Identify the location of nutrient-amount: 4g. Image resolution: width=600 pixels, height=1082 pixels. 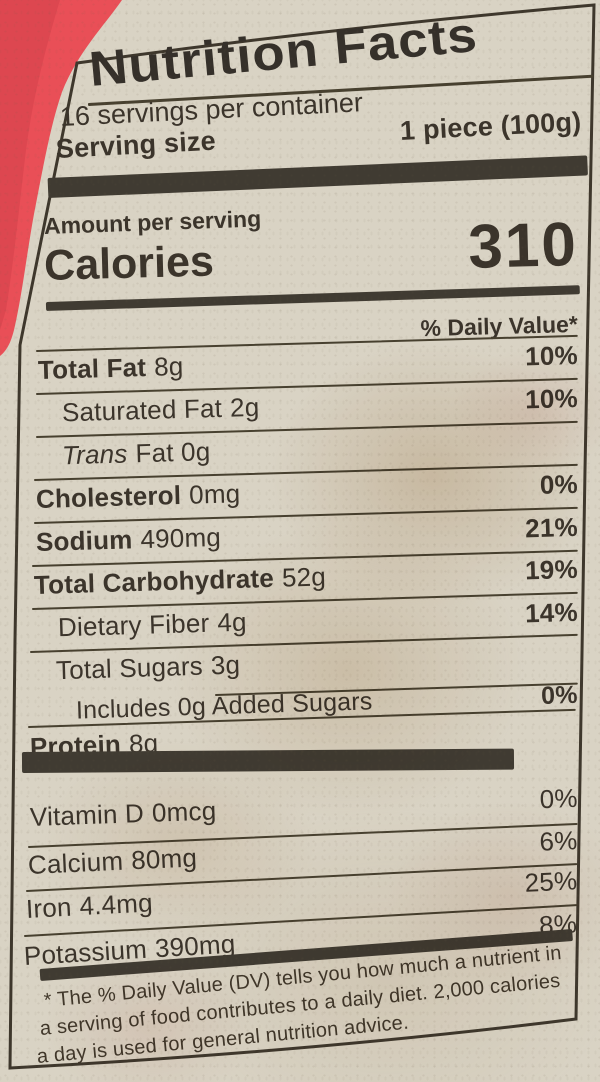
(232, 622).